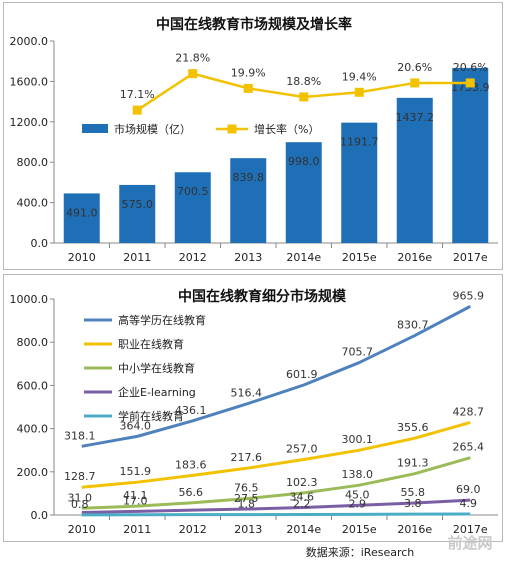 The height and width of the screenshot is (562, 508). Describe the element at coordinates (359, 142) in the screenshot. I see `bar-value-label: 1191.7` at that location.